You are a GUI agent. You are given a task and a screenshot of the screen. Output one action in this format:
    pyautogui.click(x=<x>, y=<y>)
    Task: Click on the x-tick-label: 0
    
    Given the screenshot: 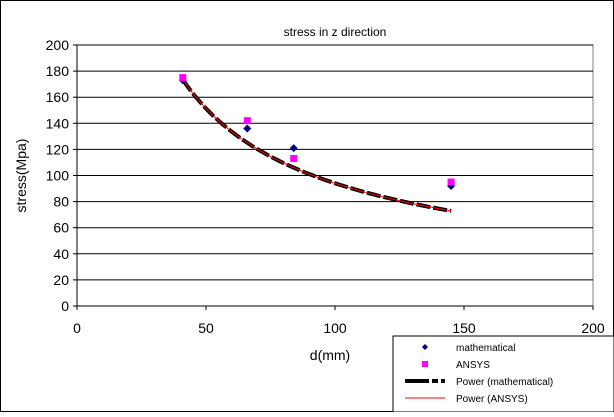 What is the action you would take?
    pyautogui.click(x=77, y=328)
    